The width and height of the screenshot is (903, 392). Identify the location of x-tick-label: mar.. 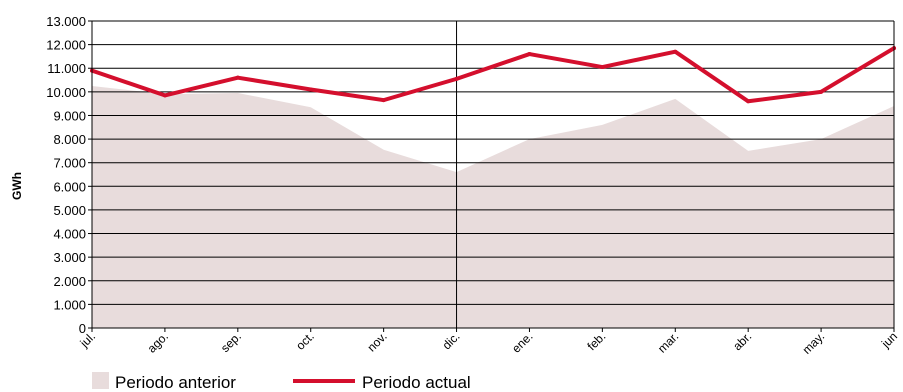
(668, 342).